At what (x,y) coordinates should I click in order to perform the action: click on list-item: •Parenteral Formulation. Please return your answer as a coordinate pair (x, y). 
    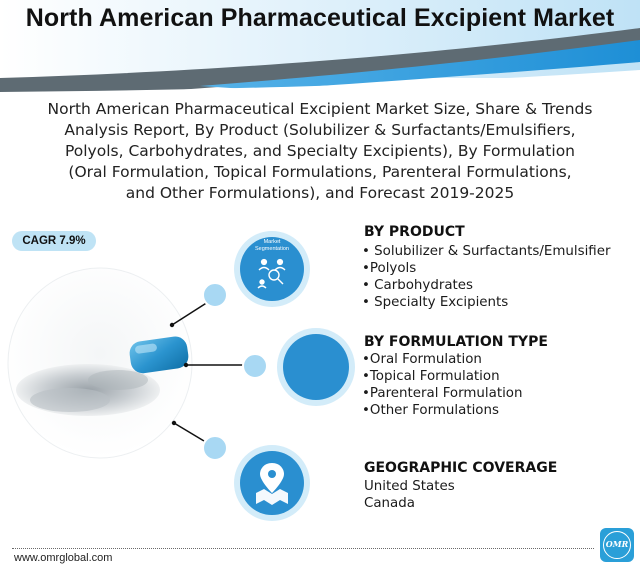
    Looking at the image, I should click on (442, 393).